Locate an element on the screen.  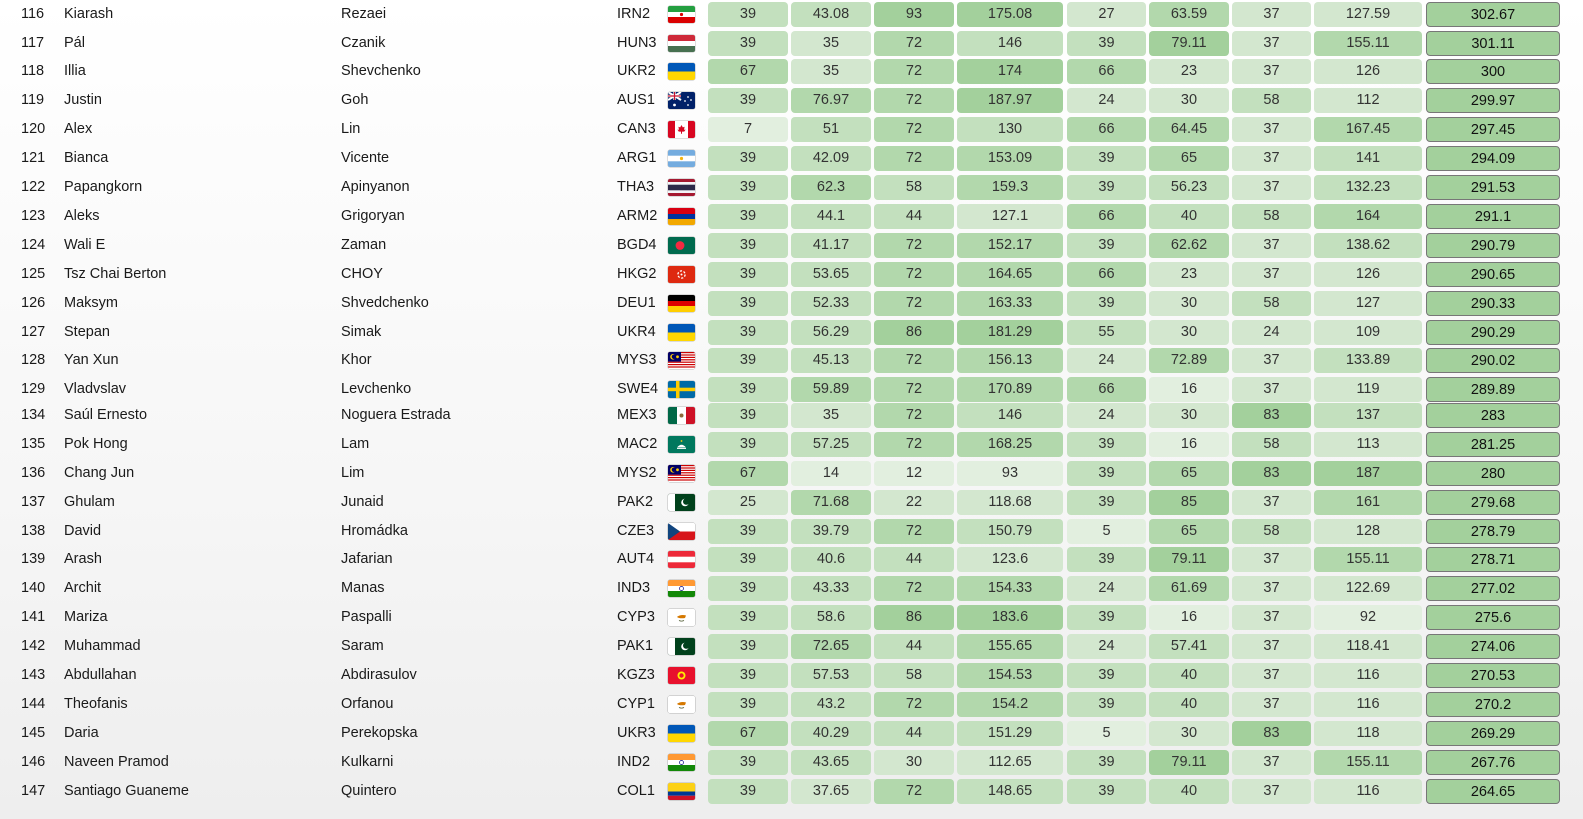
mac-flag-icon is located at coordinates (681, 444).